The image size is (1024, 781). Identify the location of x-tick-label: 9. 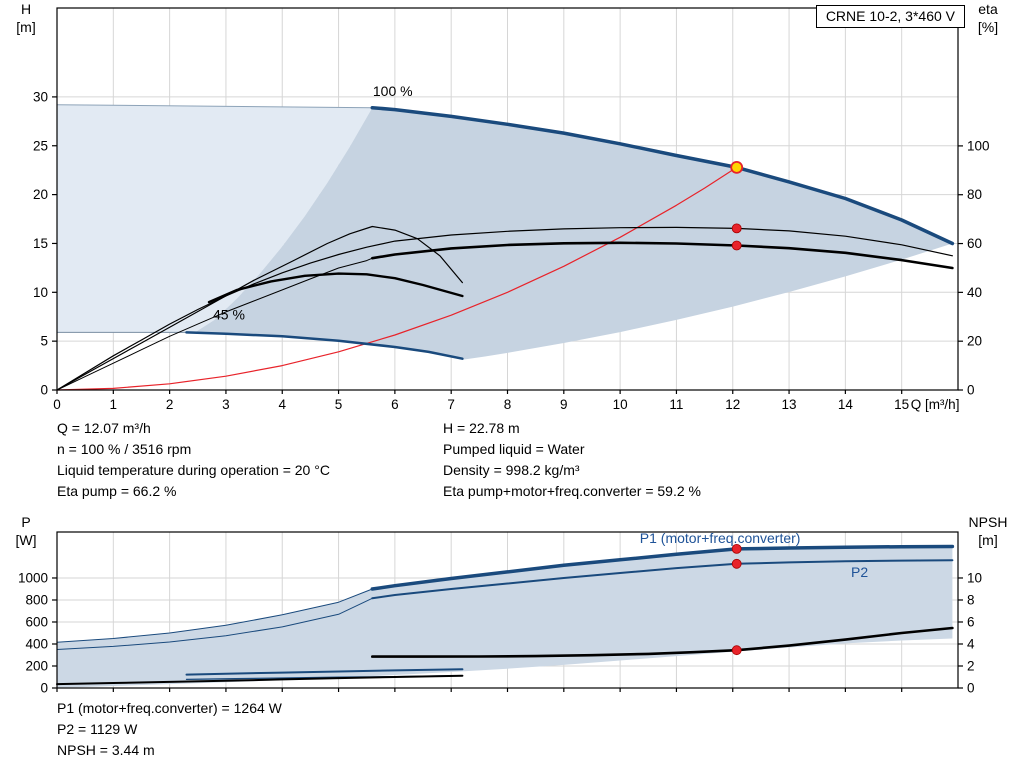
(564, 404).